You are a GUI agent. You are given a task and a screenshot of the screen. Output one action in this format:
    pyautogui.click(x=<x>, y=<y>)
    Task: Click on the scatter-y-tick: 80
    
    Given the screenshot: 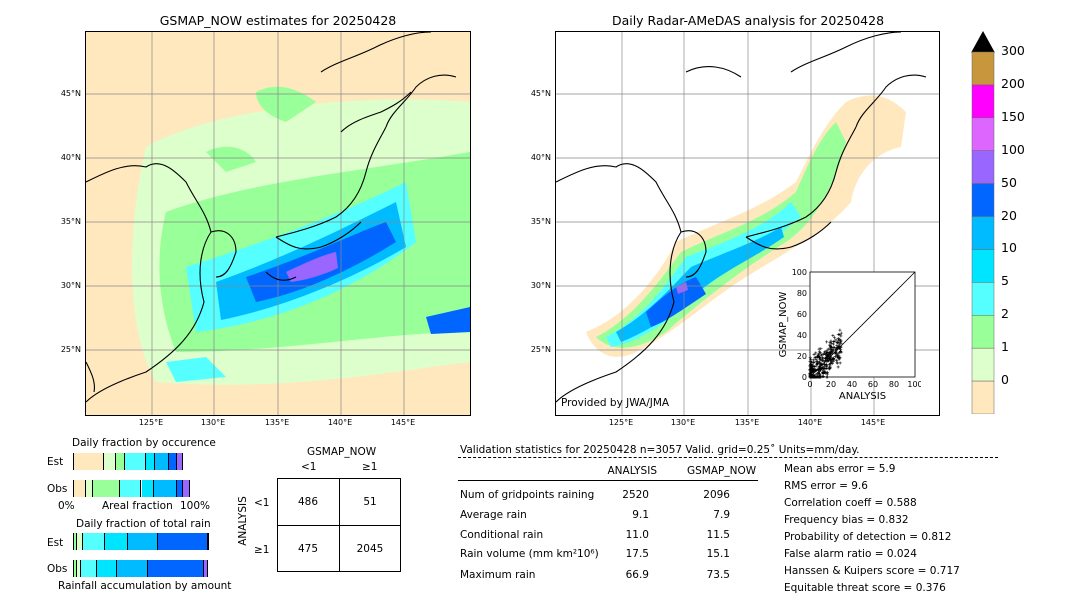 What is the action you would take?
    pyautogui.click(x=802, y=293)
    